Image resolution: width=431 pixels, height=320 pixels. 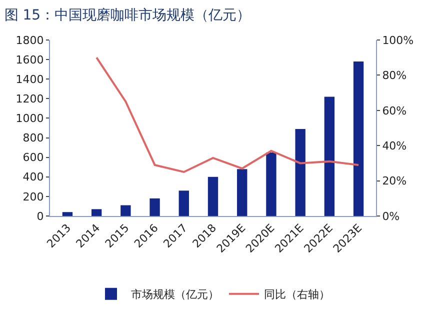 I want to click on y-tick-label: 1600, so click(x=30, y=59).